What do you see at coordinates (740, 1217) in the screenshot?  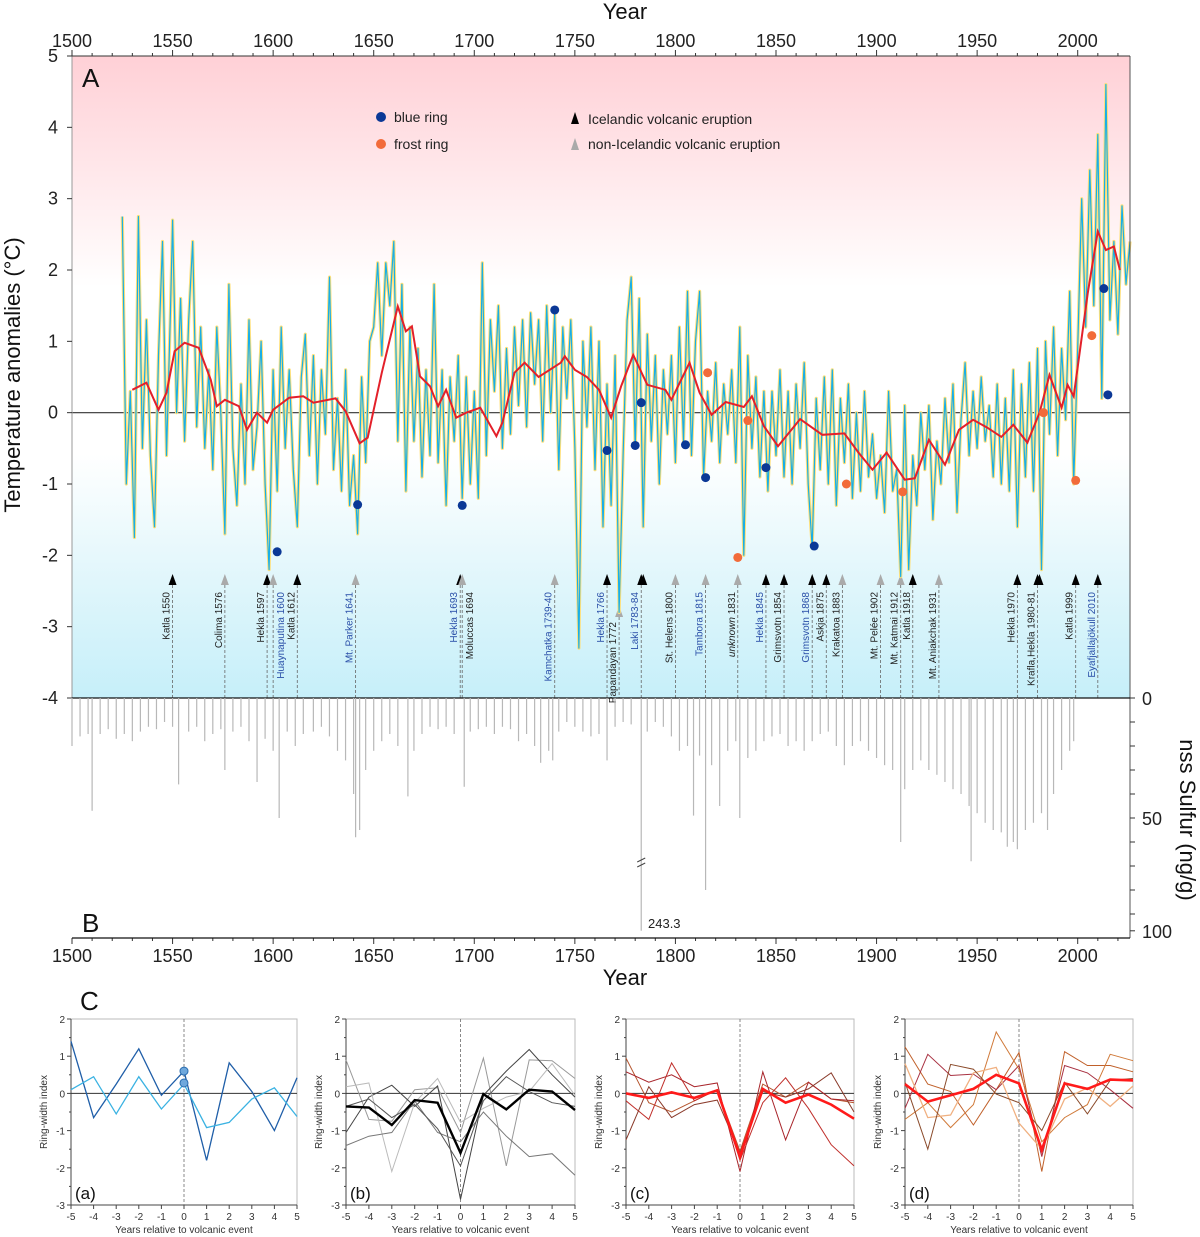 I see `x-tick-label: 0` at bounding box center [740, 1217].